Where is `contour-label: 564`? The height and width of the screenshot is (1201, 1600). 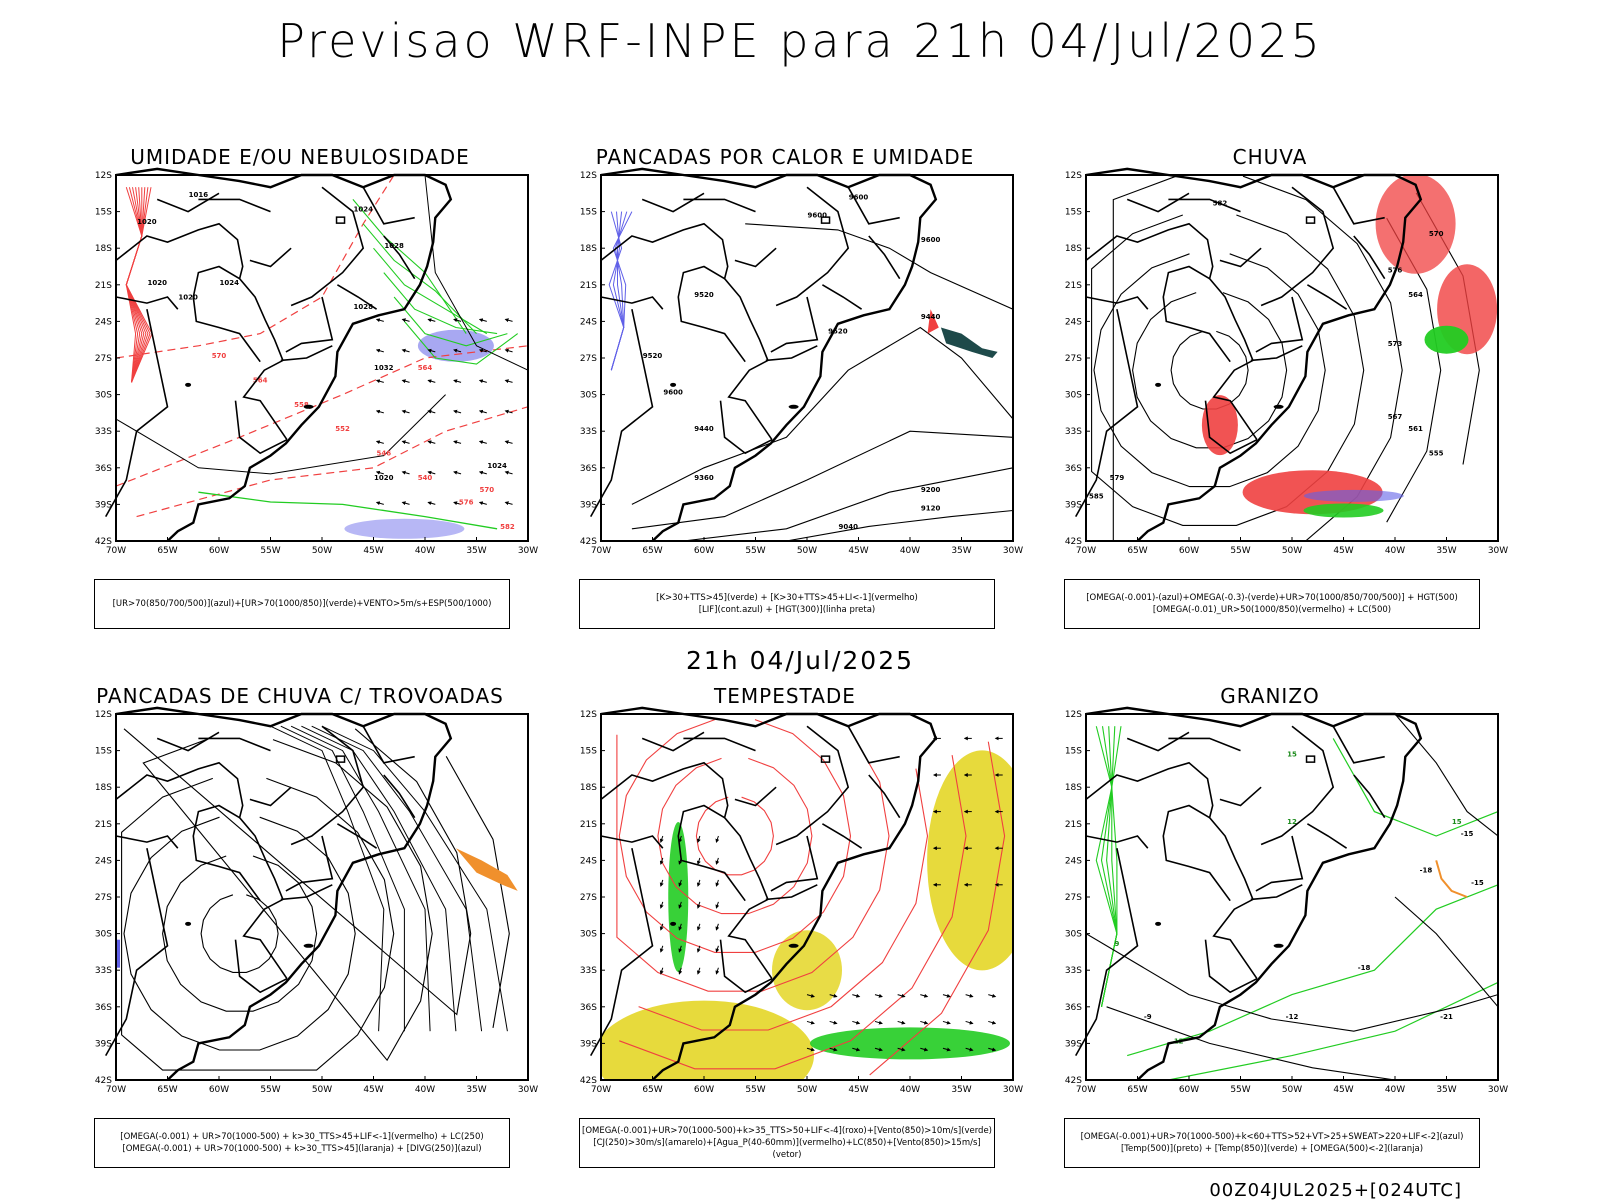
contour-label: 564 is located at coordinates (425, 368).